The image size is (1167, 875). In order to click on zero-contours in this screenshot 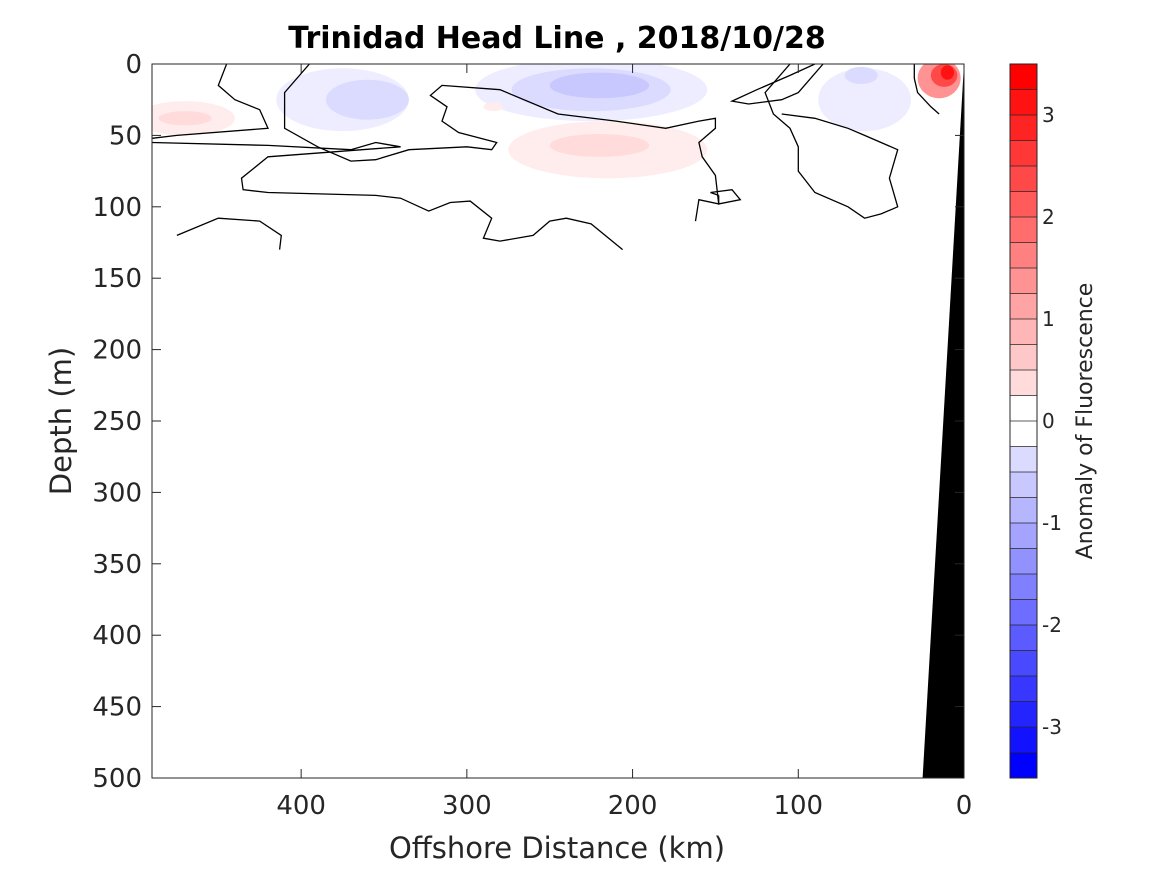, I will do `click(546, 157)`.